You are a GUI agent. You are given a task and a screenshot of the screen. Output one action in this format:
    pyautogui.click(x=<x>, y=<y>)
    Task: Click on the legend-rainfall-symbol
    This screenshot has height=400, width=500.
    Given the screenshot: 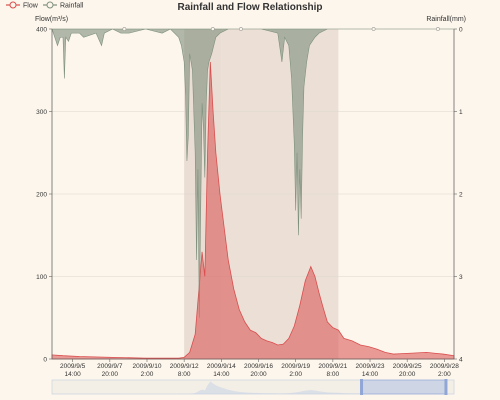 What is the action you would take?
    pyautogui.click(x=50, y=5)
    